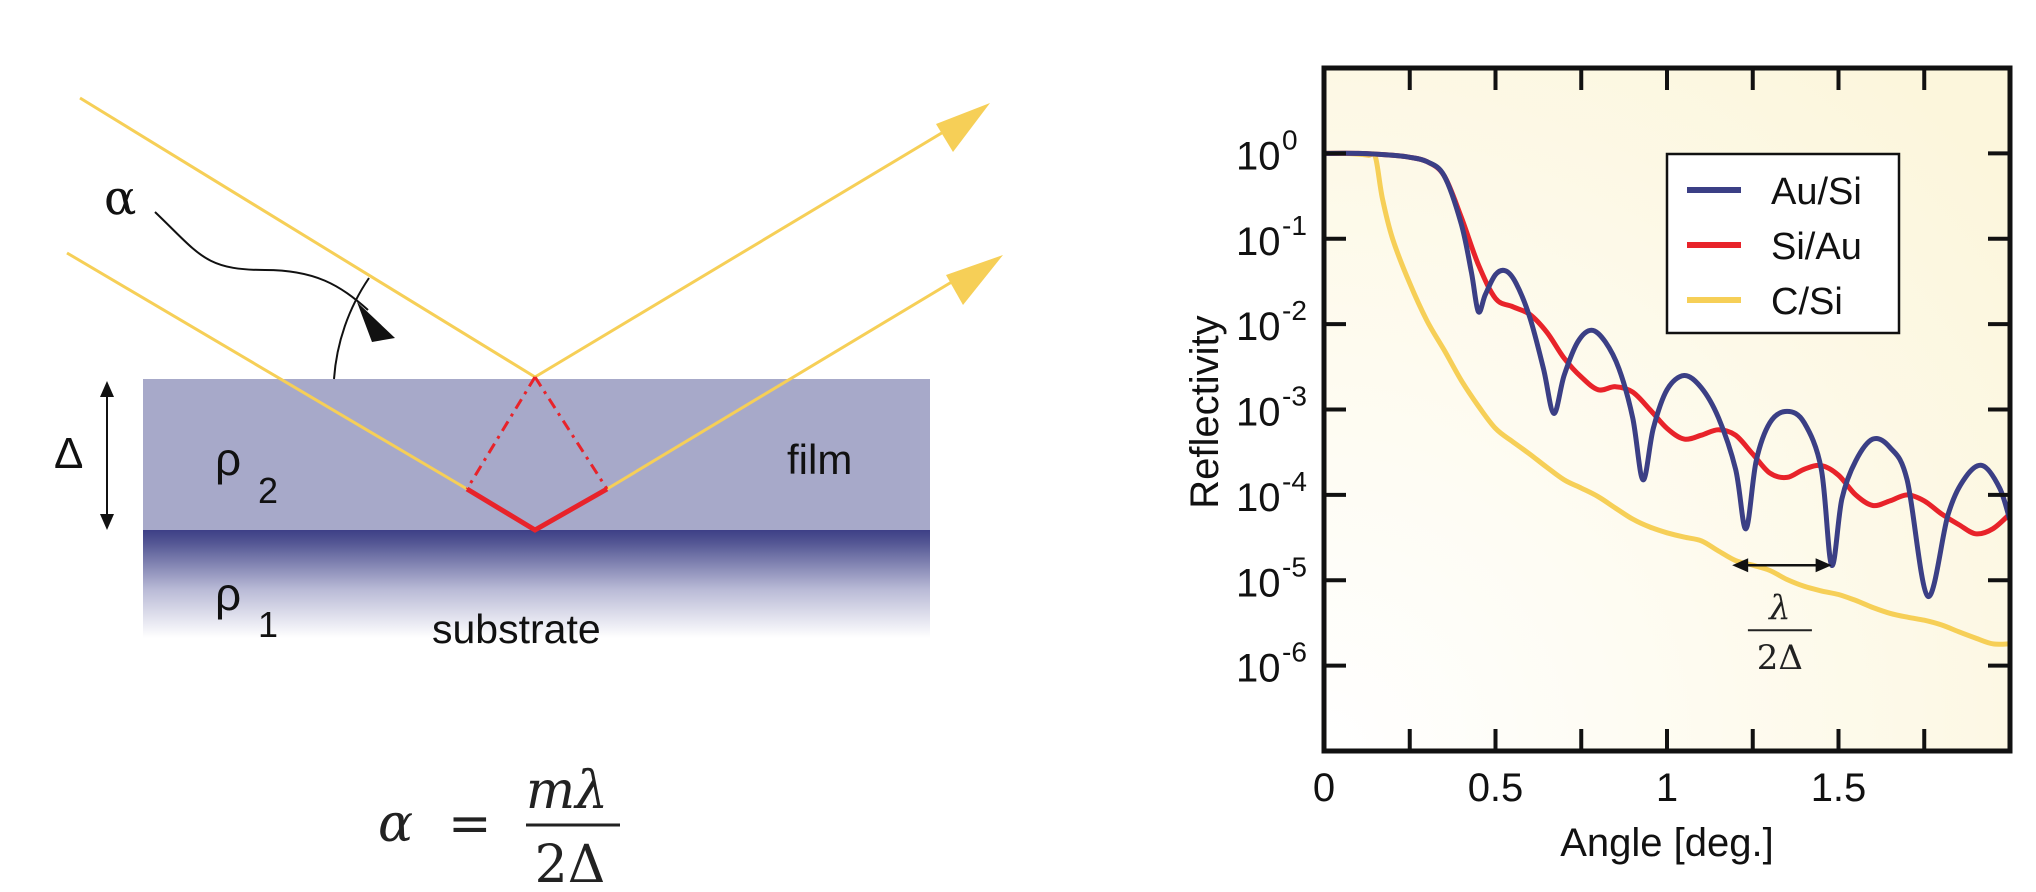 The height and width of the screenshot is (892, 2036). Describe the element at coordinates (501, 433) in the screenshot. I see `virtual-path-left` at that location.